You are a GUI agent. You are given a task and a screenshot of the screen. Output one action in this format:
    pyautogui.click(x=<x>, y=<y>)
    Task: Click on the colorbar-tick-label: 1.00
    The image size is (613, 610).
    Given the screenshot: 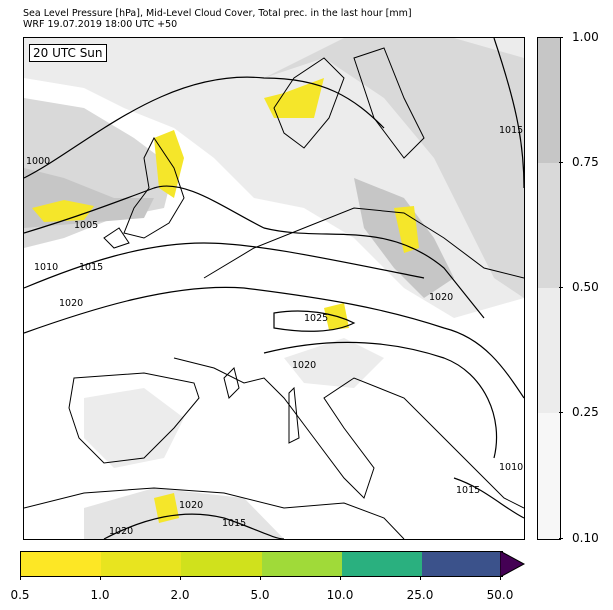 What is the action you would take?
    pyautogui.click(x=585, y=37)
    